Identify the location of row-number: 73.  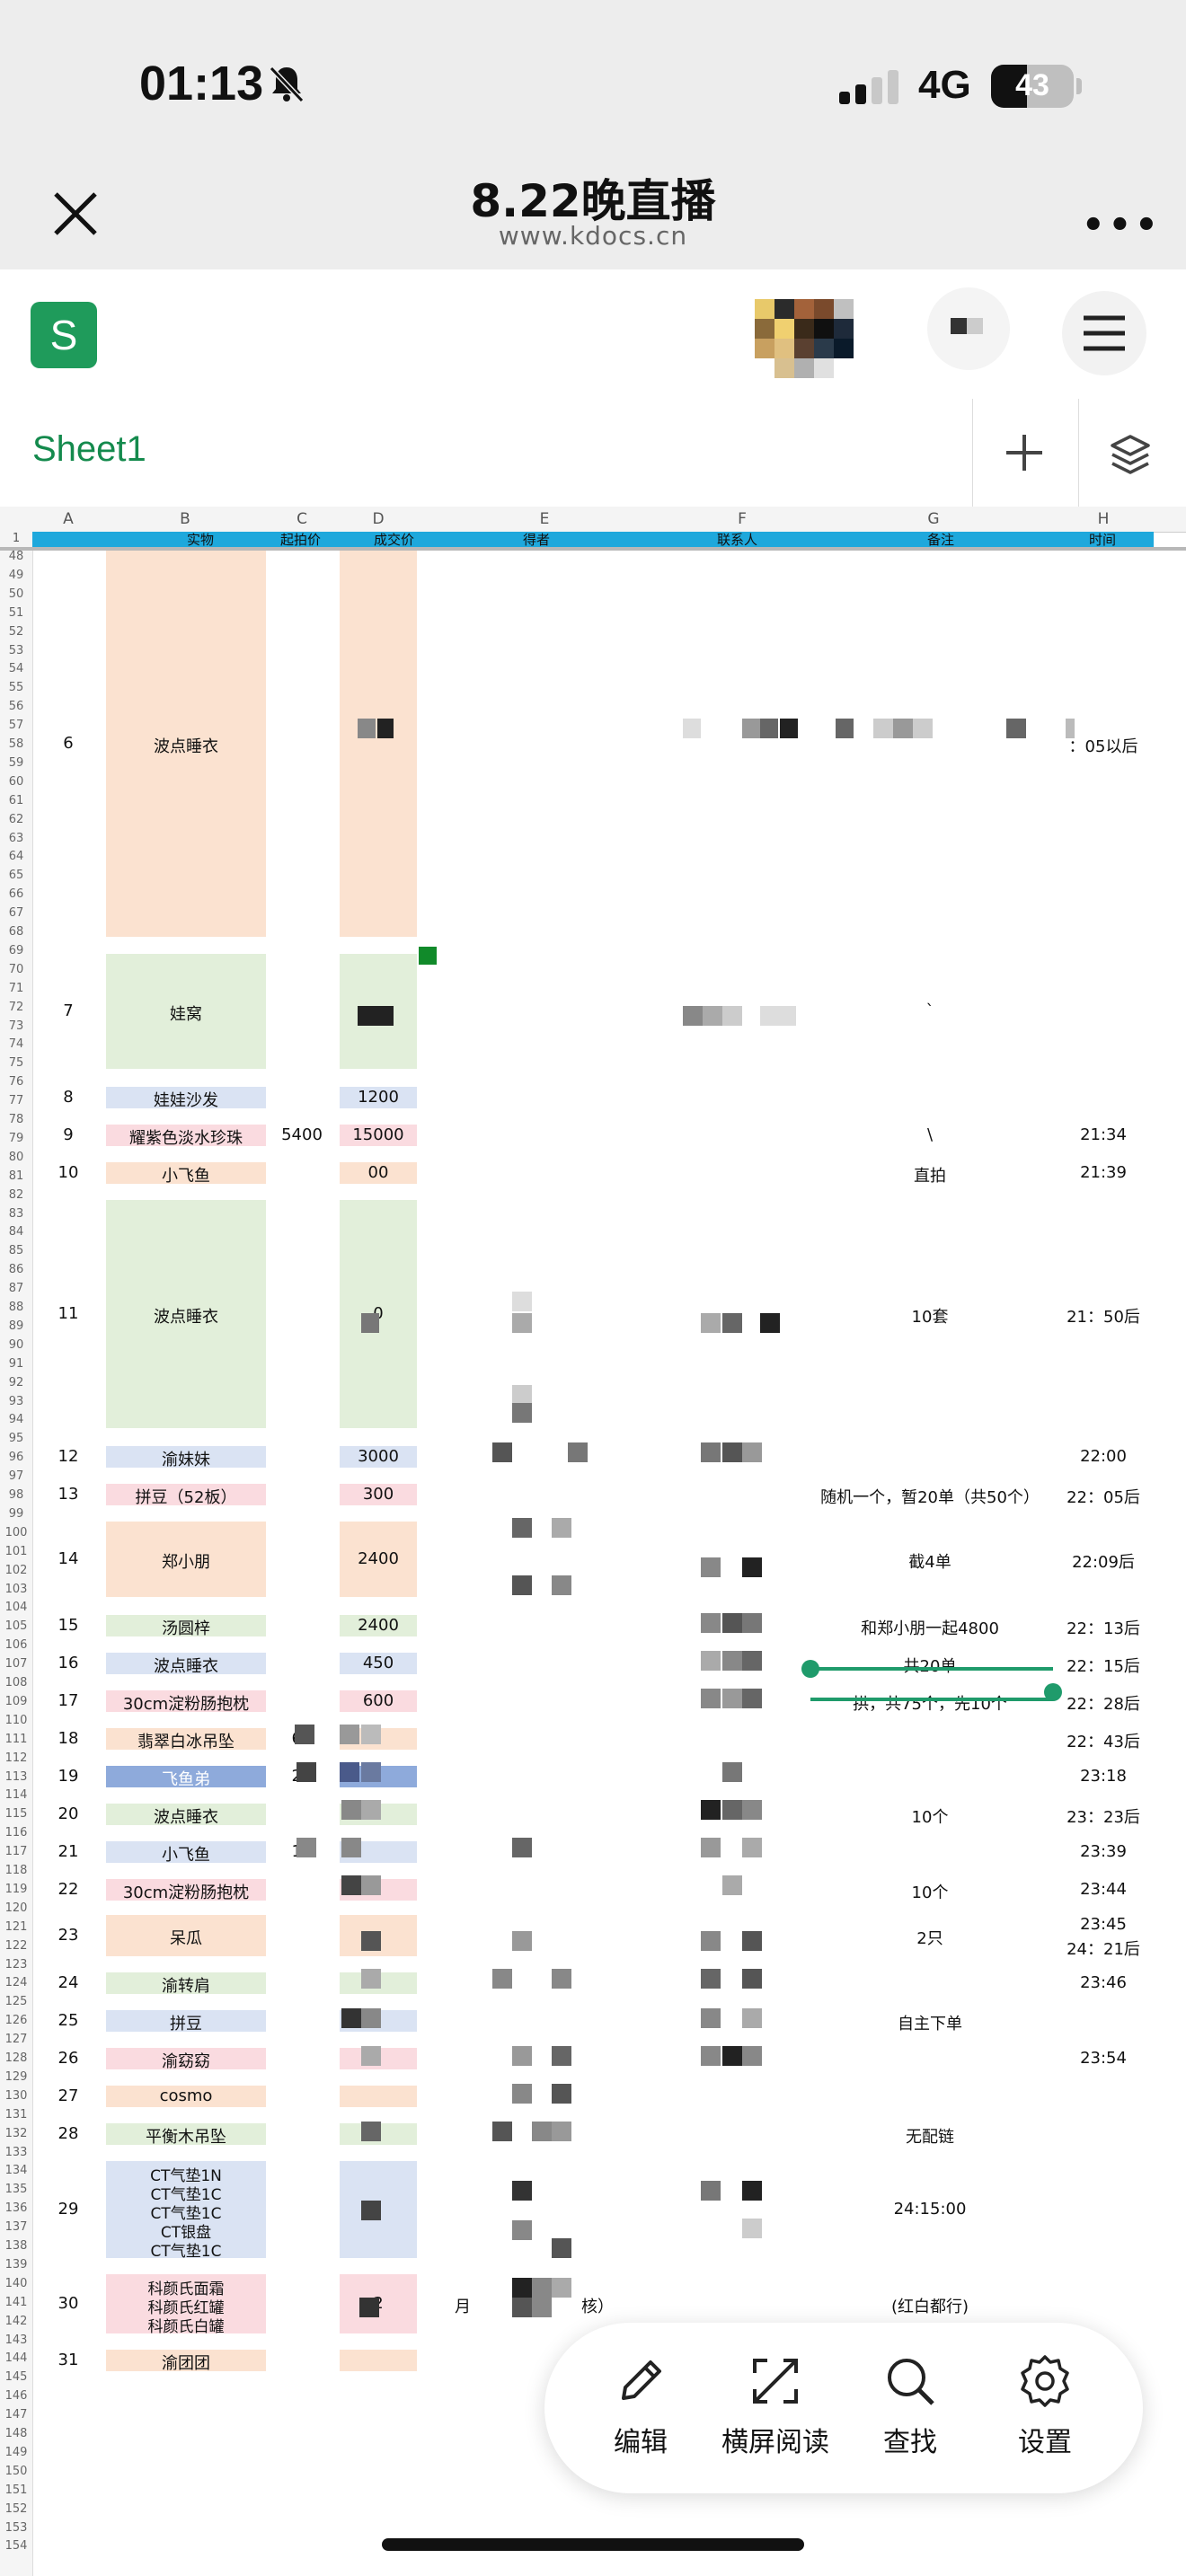
(16, 1026).